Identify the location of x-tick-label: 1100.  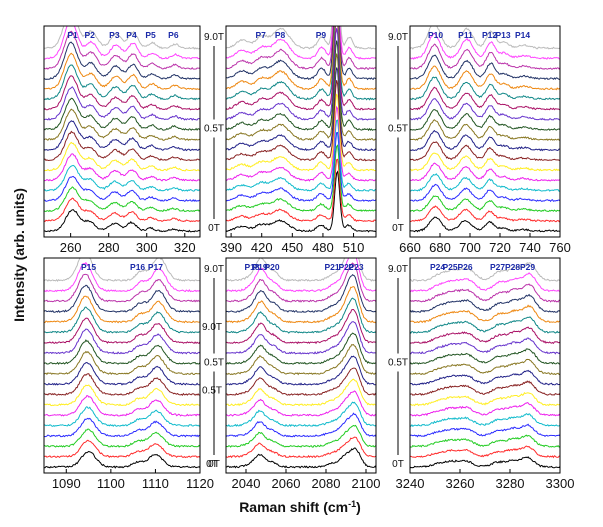
(111, 483).